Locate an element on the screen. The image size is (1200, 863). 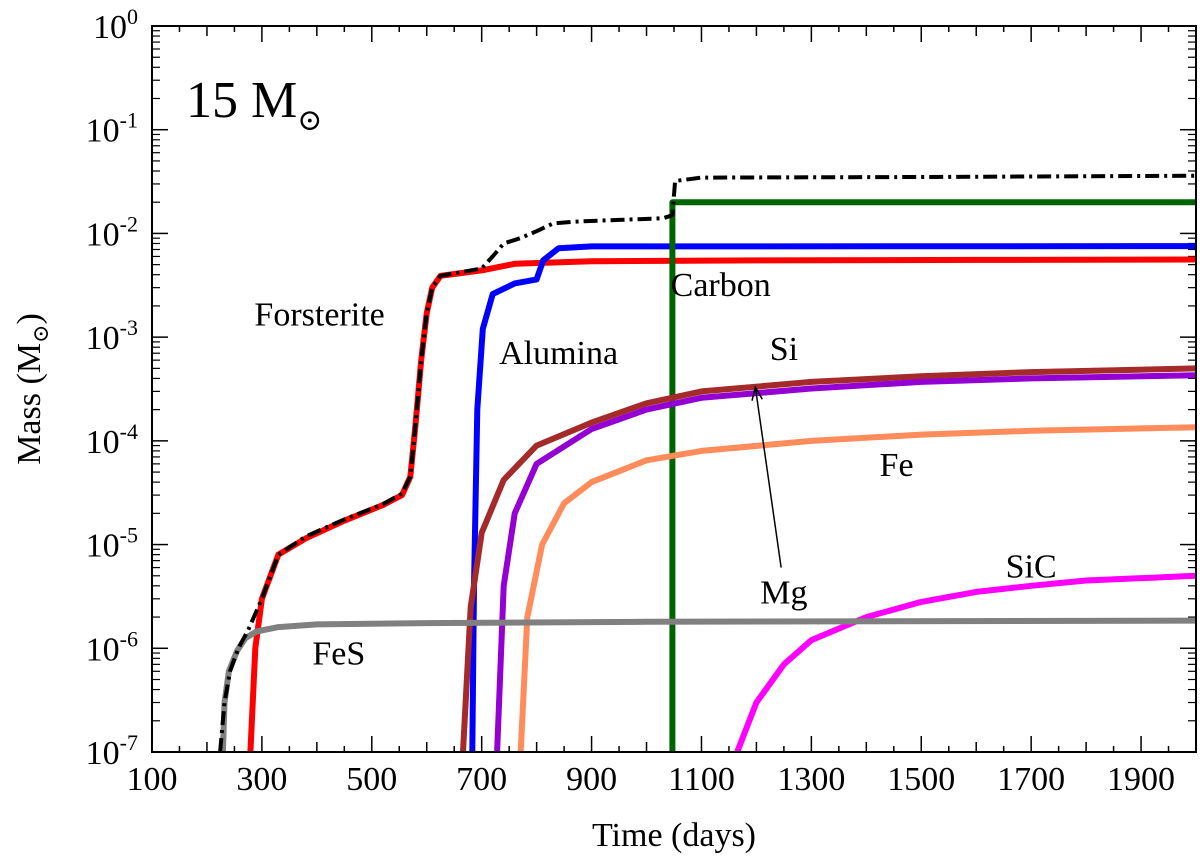
y-tick-label: 10⁻² is located at coordinates (112, 232).